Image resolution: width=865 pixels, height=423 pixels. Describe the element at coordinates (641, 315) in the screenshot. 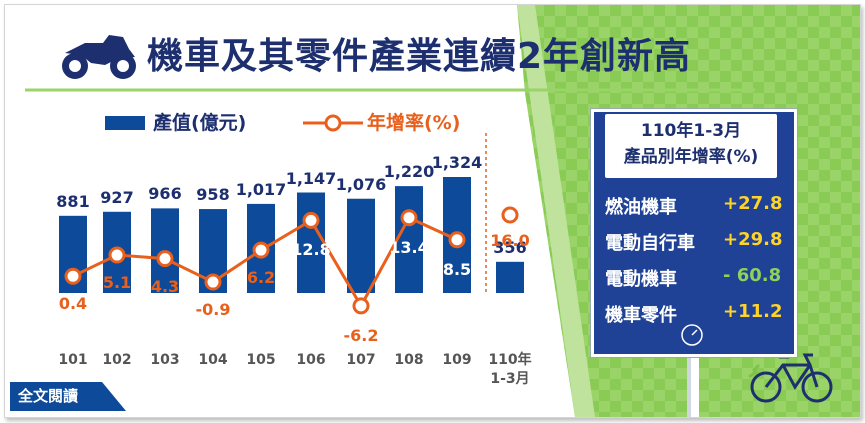

I see `panel-row-label: 機車零件` at that location.